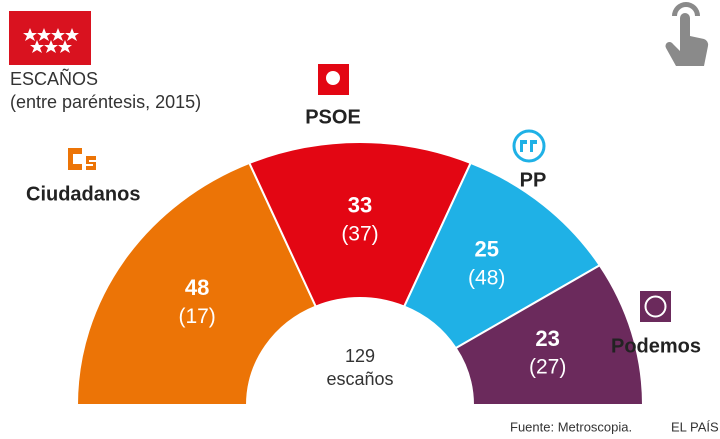 This screenshot has height=439, width=720. Describe the element at coordinates (656, 346) in the screenshot. I see `party-name: Podemos` at that location.